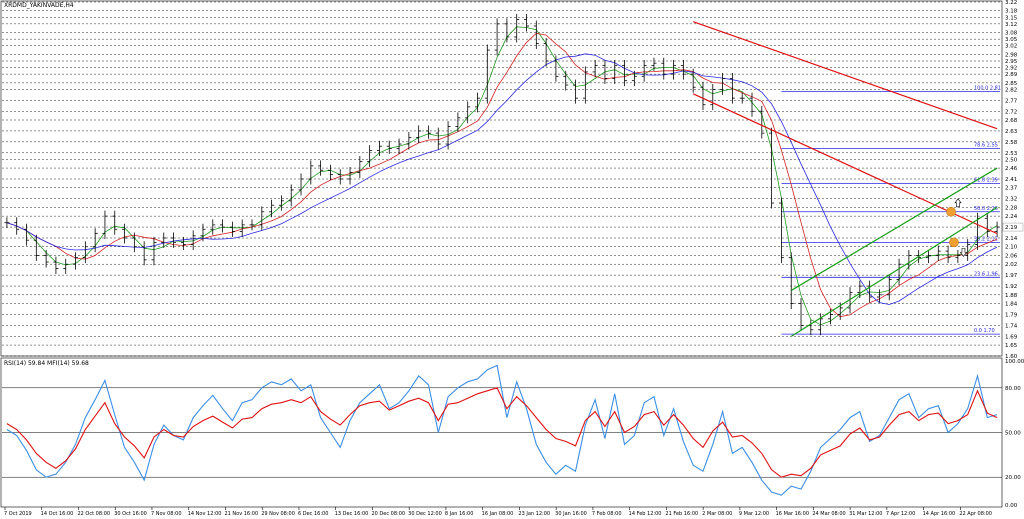  What do you see at coordinates (987, 89) in the screenshot?
I see `fib-level-label: 100.0 2.81` at bounding box center [987, 89].